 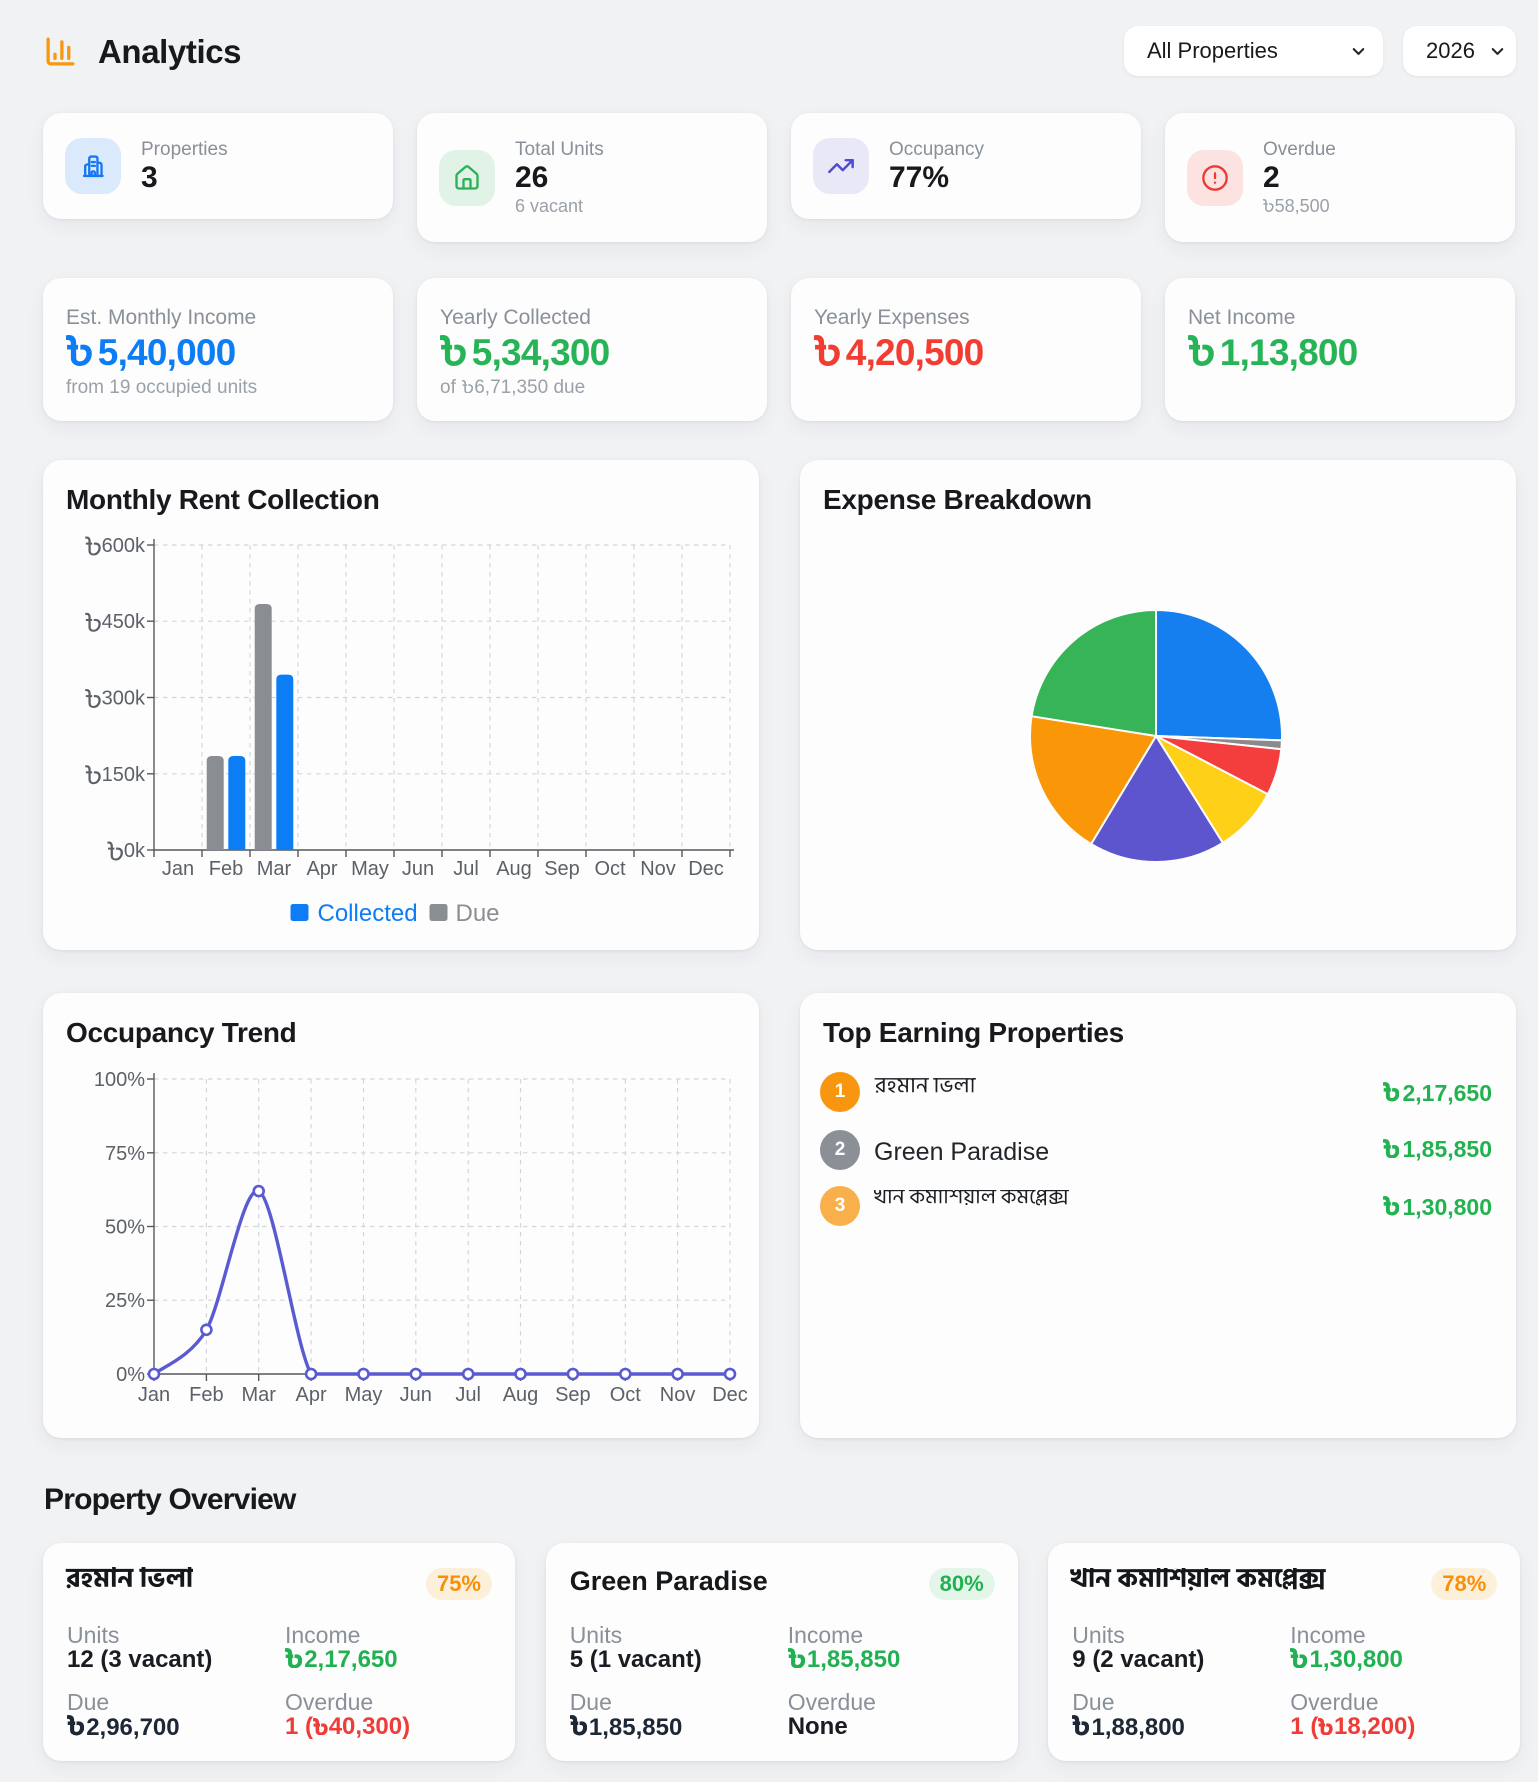 I want to click on svg-text: 75%, so click(x=125, y=1154).